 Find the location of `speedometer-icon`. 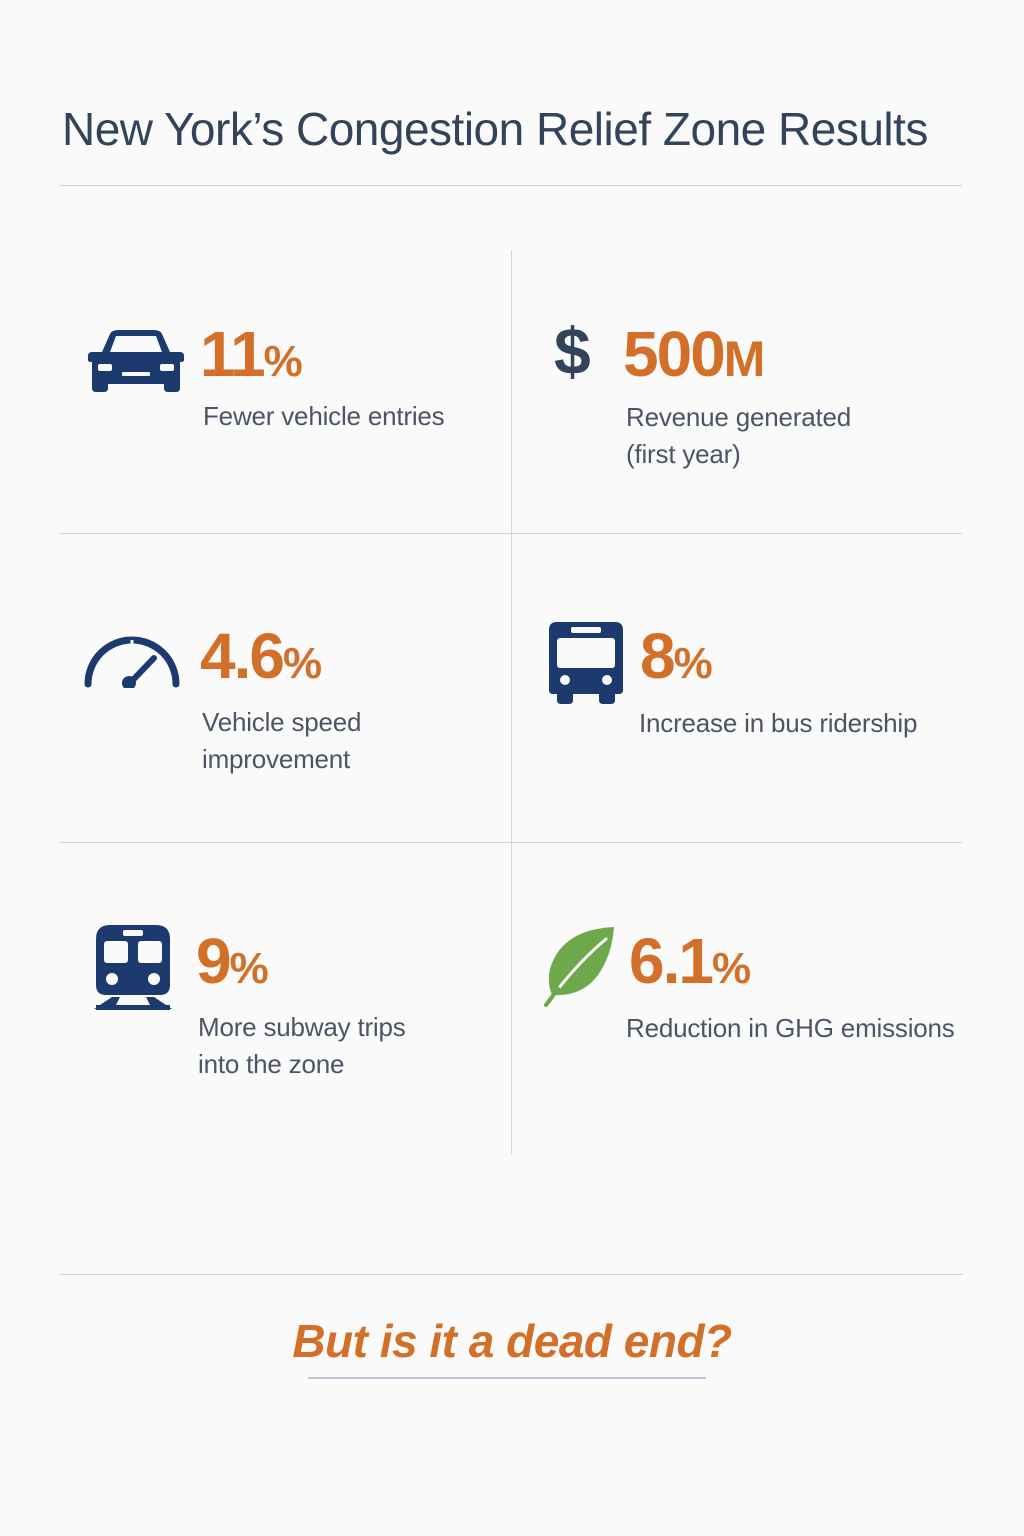

speedometer-icon is located at coordinates (132, 662).